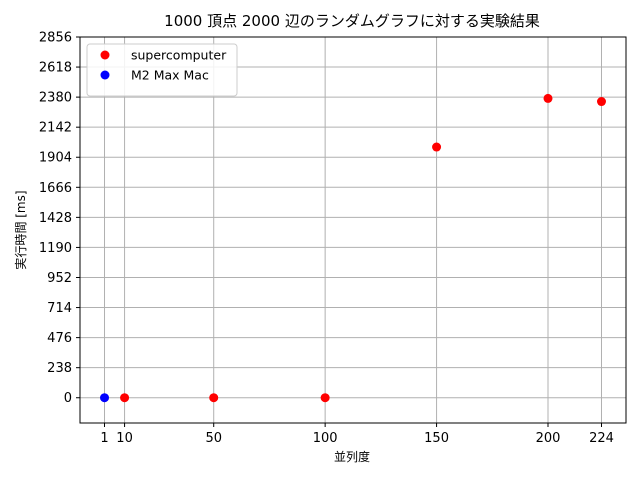  I want to click on y-tick-label: 1904, so click(55, 158).